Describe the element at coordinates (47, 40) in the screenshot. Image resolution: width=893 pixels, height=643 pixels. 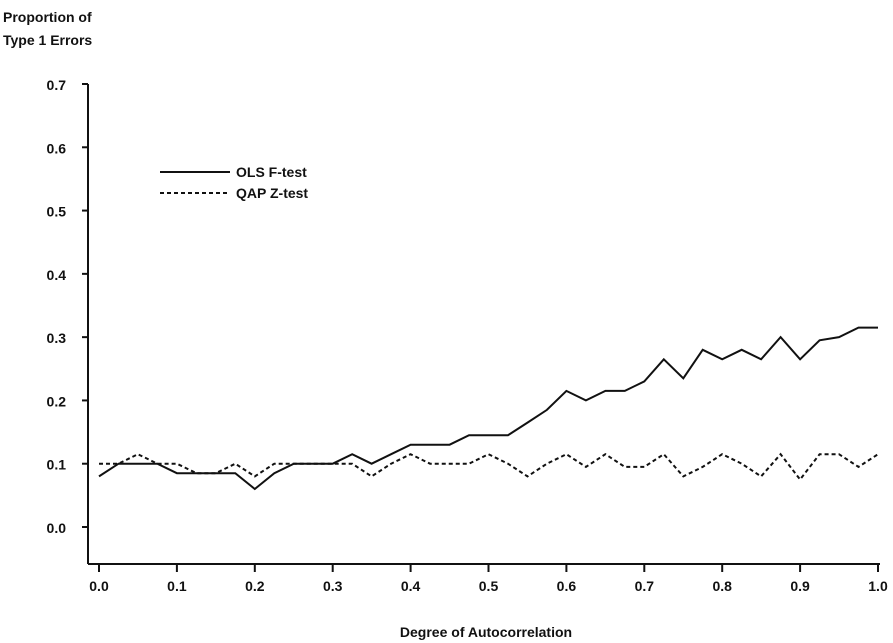
I see `y-axis-title-line-2: Type 1 Errors` at that location.